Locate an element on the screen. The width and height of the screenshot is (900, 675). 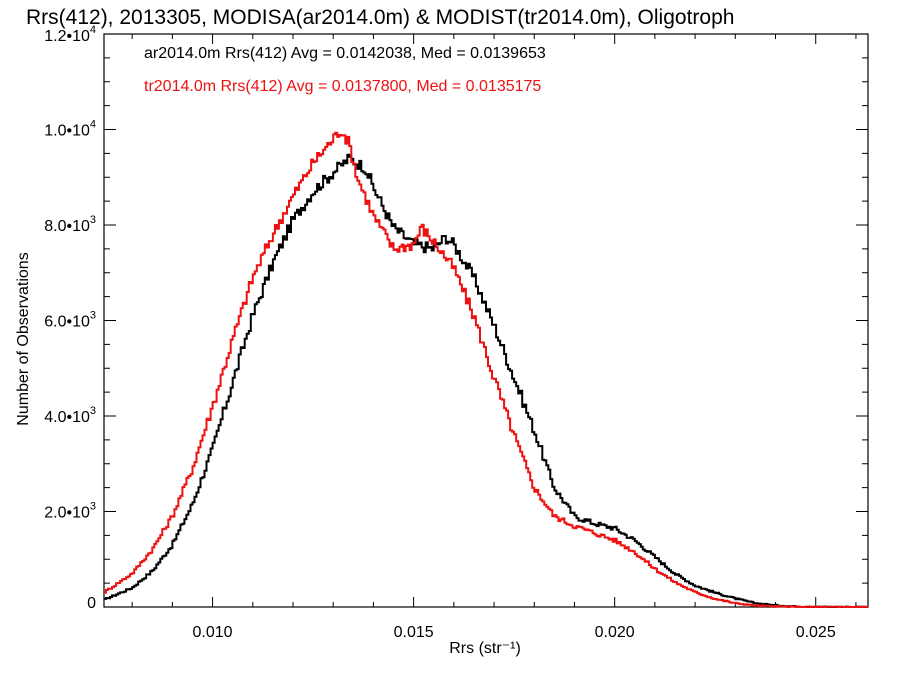
y-tick-label: 1.0•104 is located at coordinates (70, 129).